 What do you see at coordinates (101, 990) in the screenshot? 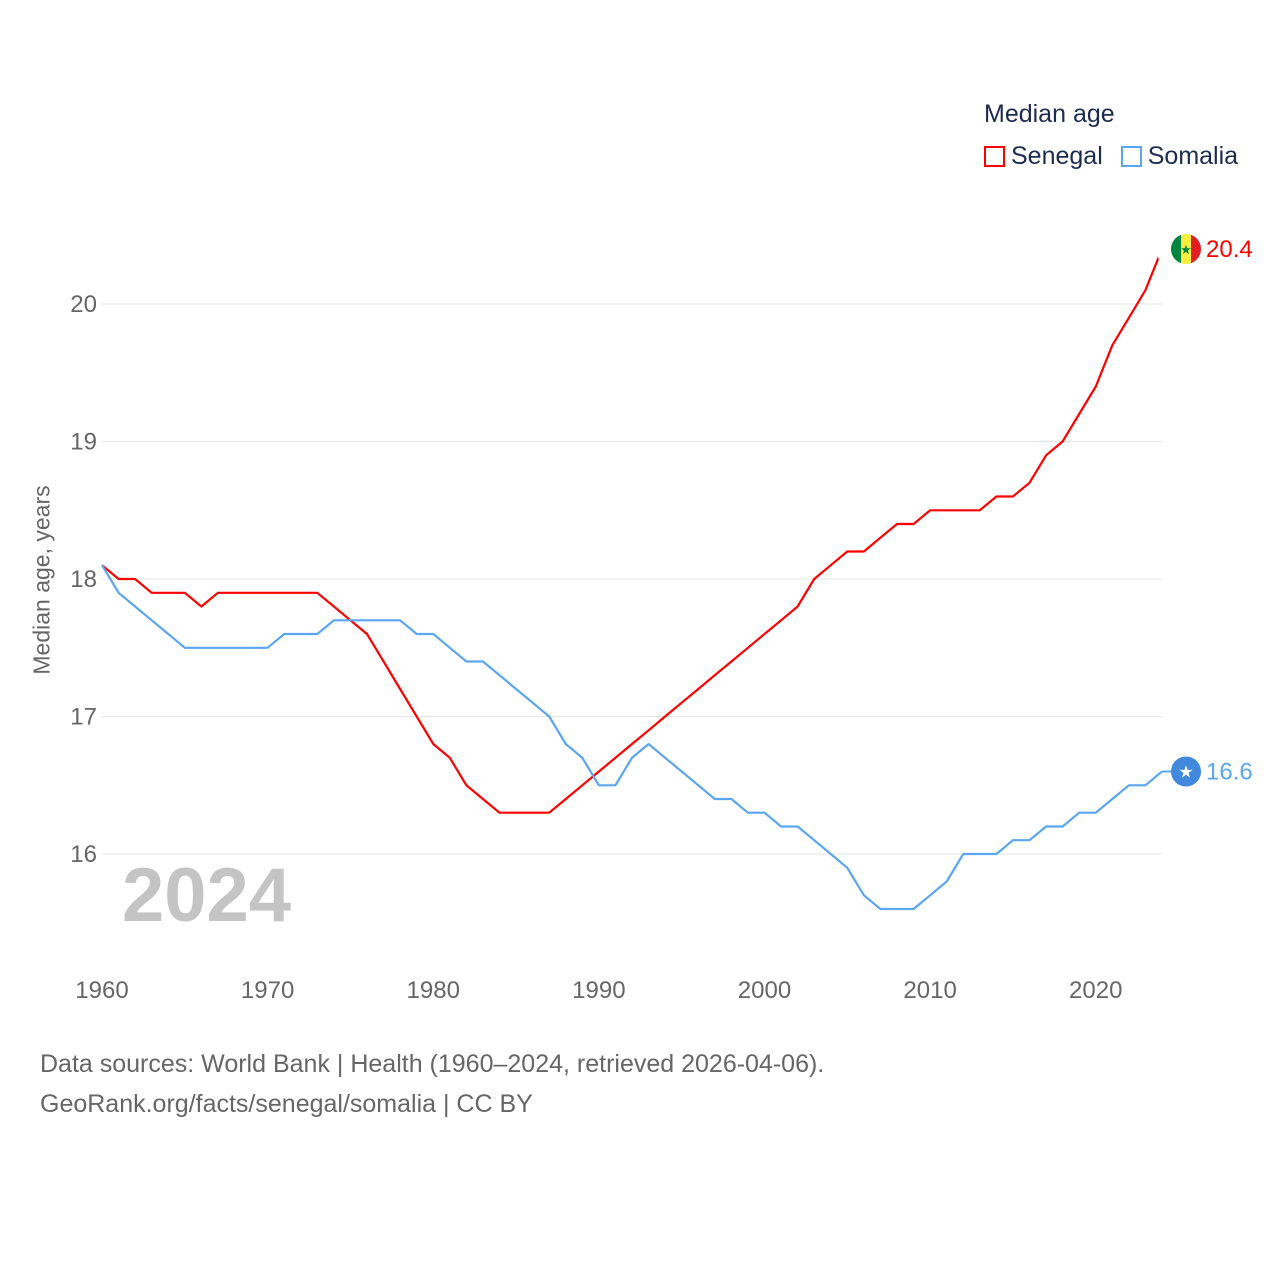
I see `x-tick-label: 1960` at bounding box center [101, 990].